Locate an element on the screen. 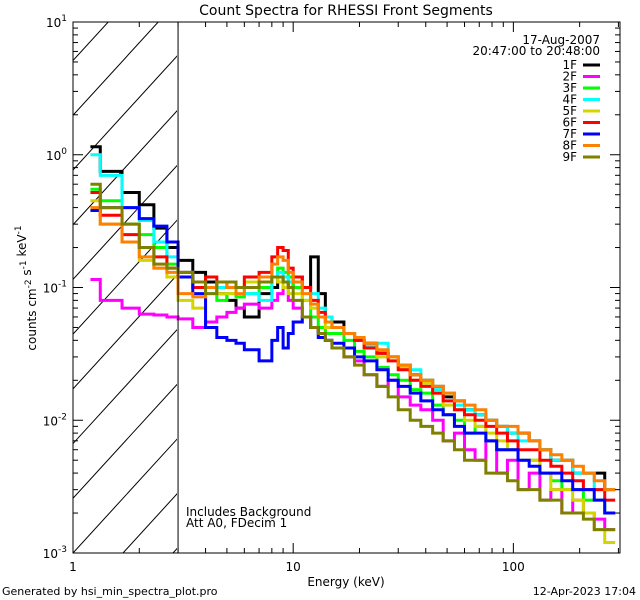  x-tick-label: 1 is located at coordinates (73, 567).